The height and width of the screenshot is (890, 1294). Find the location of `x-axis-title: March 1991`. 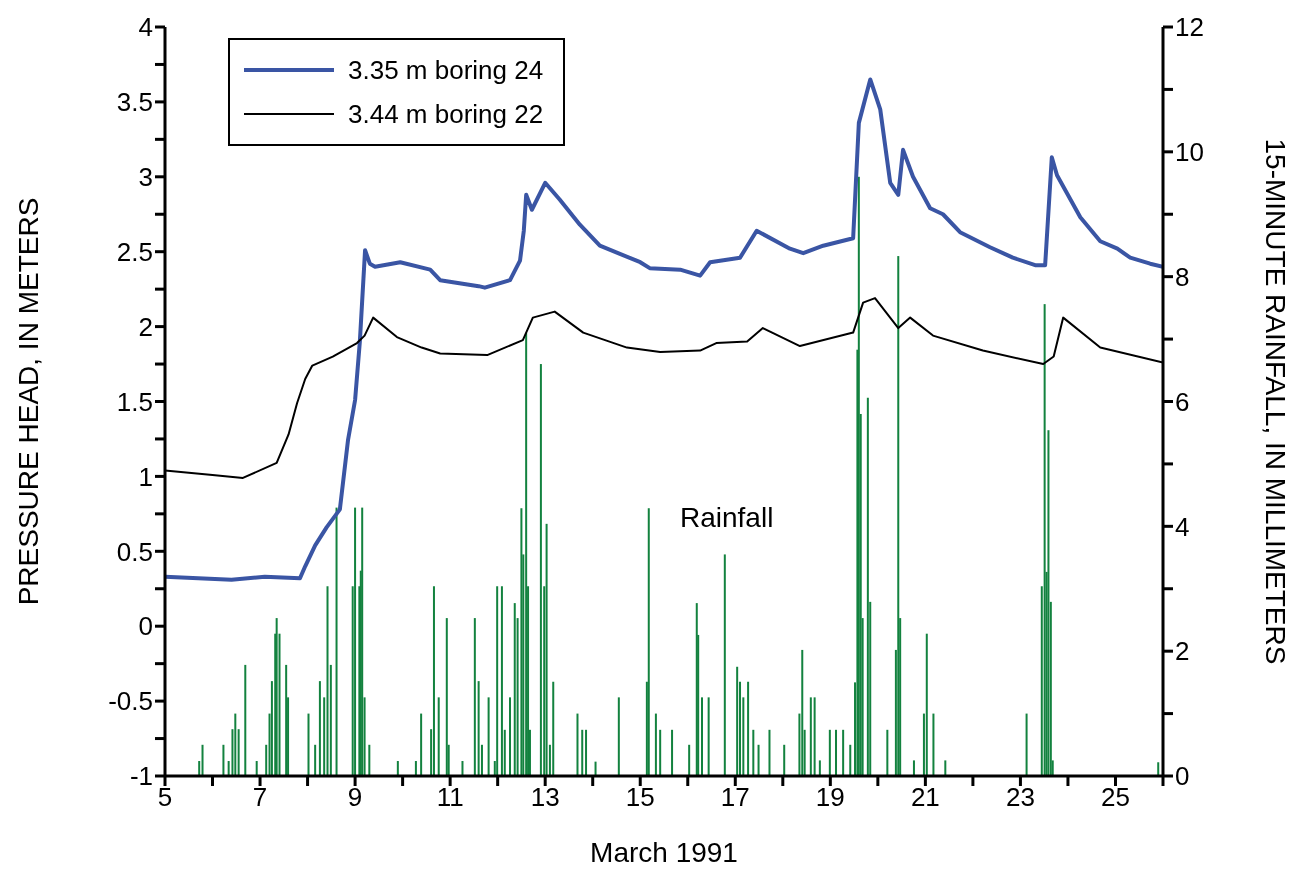

x-axis-title: March 1991 is located at coordinates (664, 852).